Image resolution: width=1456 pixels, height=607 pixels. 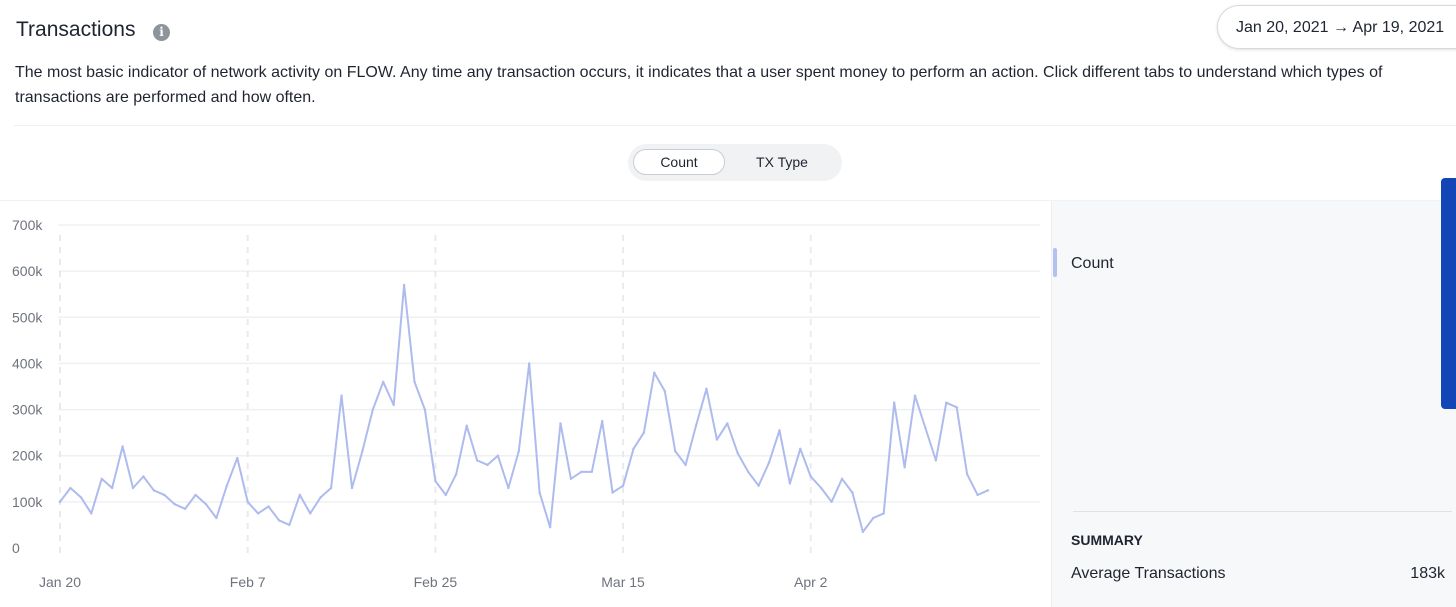 What do you see at coordinates (735, 125) in the screenshot?
I see `header-divider` at bounding box center [735, 125].